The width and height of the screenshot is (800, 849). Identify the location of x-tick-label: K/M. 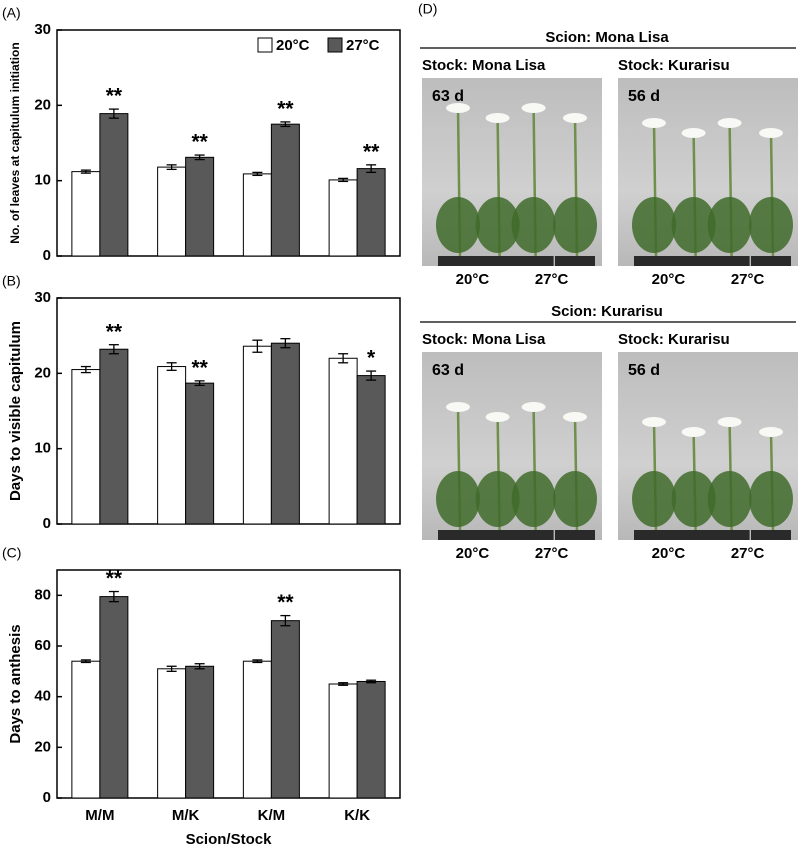
(272, 815).